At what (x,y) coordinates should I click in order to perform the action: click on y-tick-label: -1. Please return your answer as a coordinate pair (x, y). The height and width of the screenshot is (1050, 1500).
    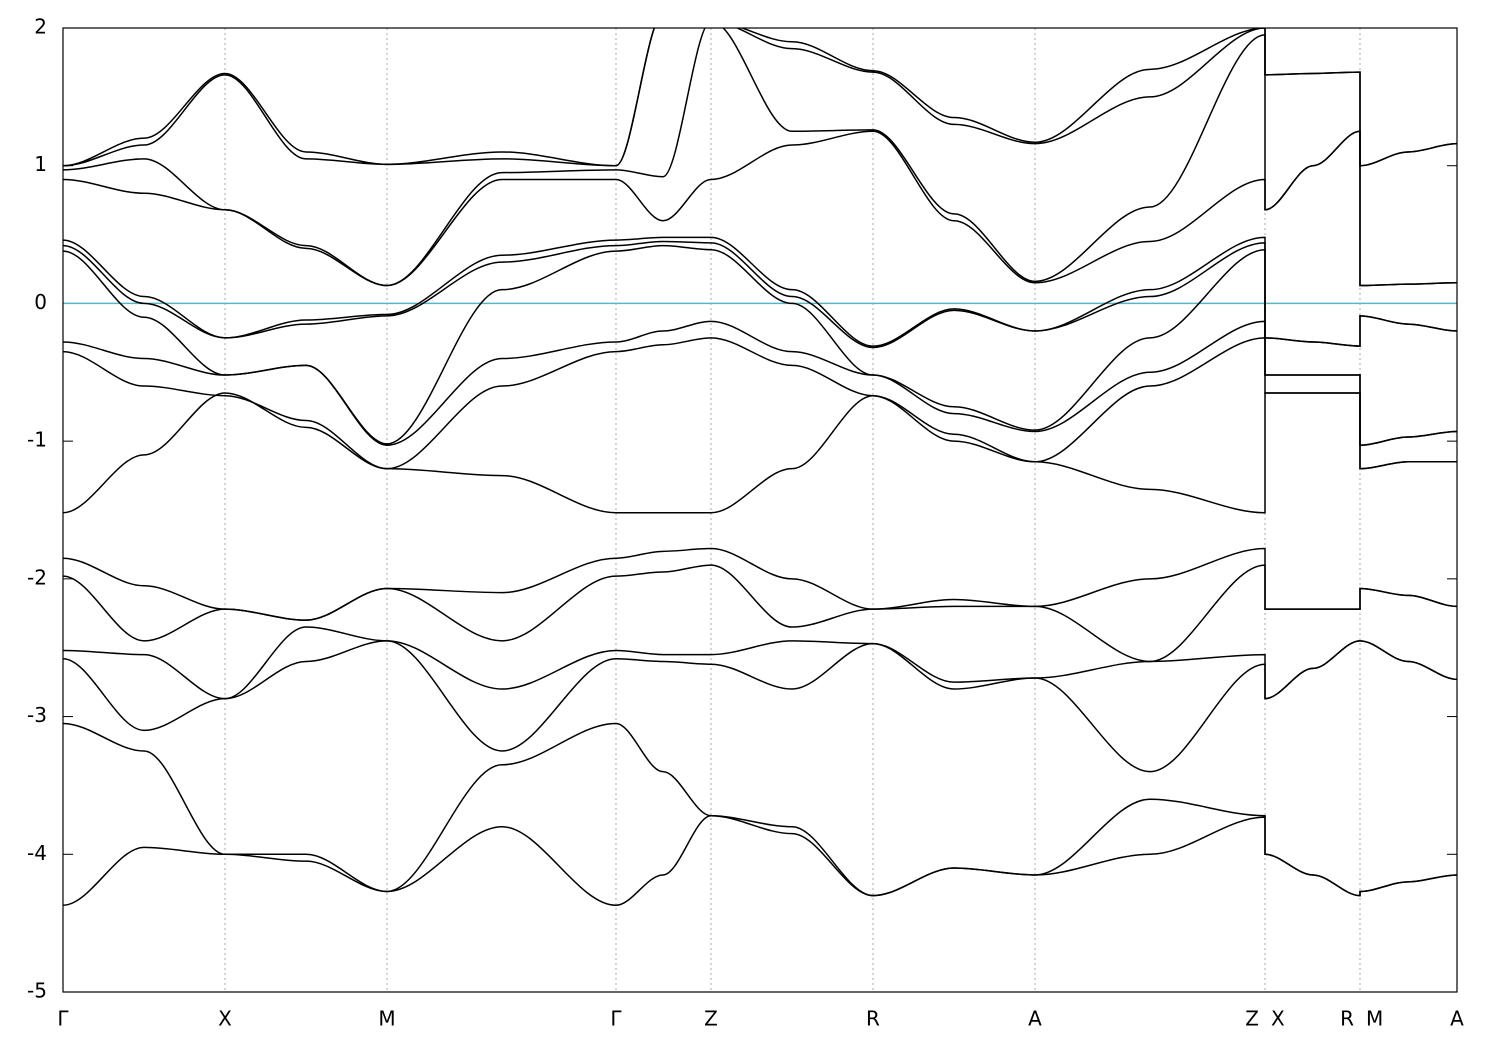
    Looking at the image, I should click on (37, 440).